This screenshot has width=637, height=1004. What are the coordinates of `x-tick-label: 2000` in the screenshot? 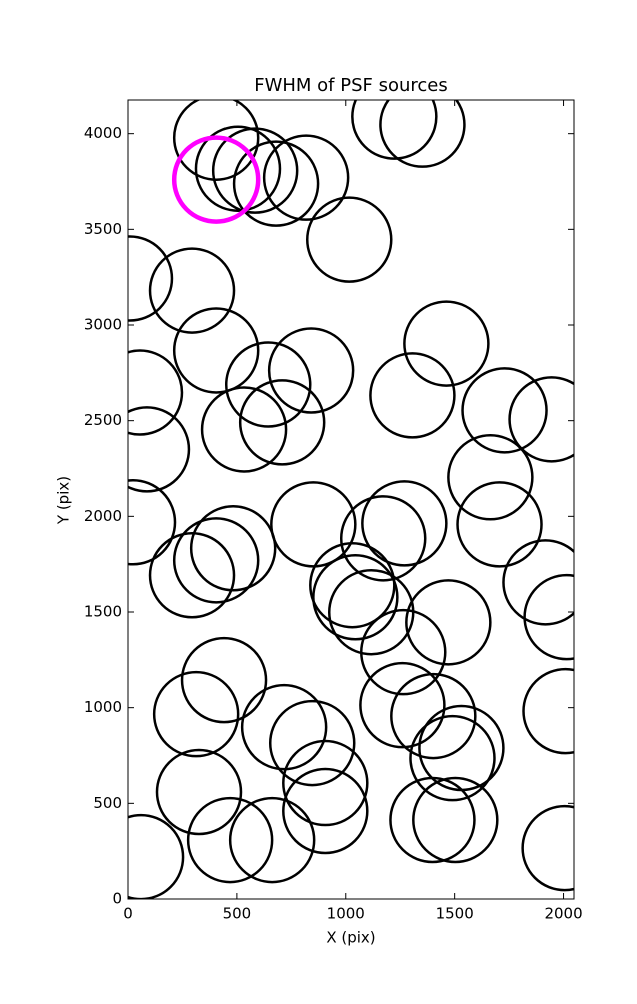 It's located at (563, 914).